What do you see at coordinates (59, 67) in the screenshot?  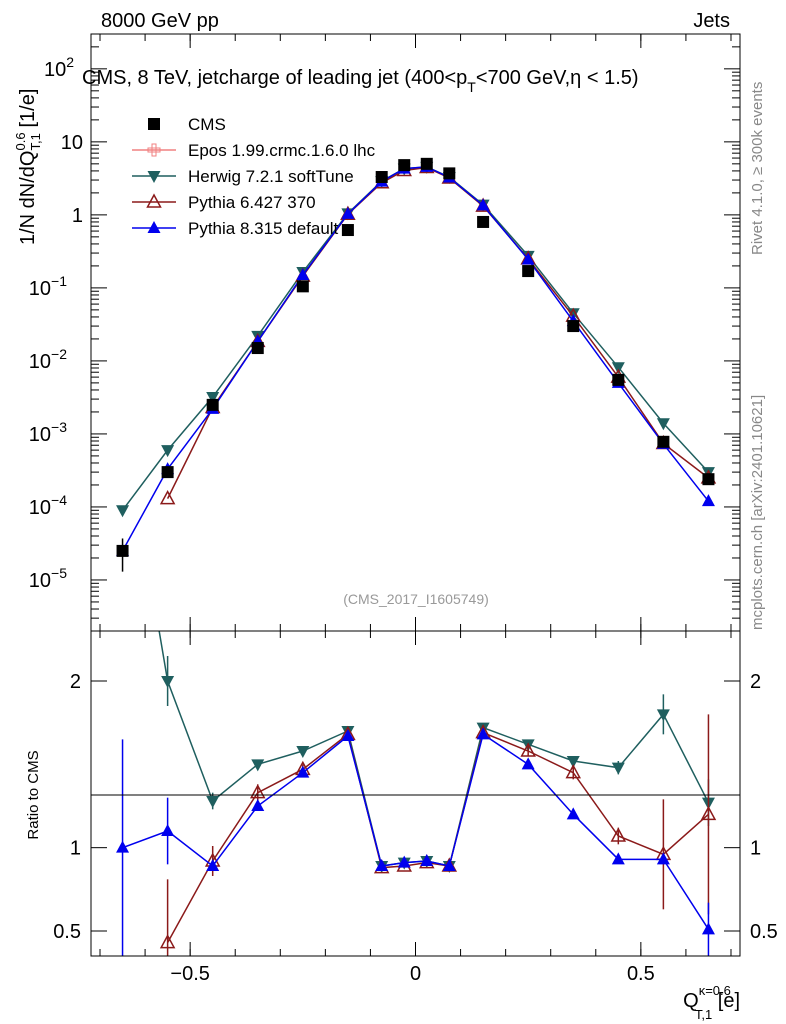 I see `y-tick-label-main: 10²` at bounding box center [59, 67].